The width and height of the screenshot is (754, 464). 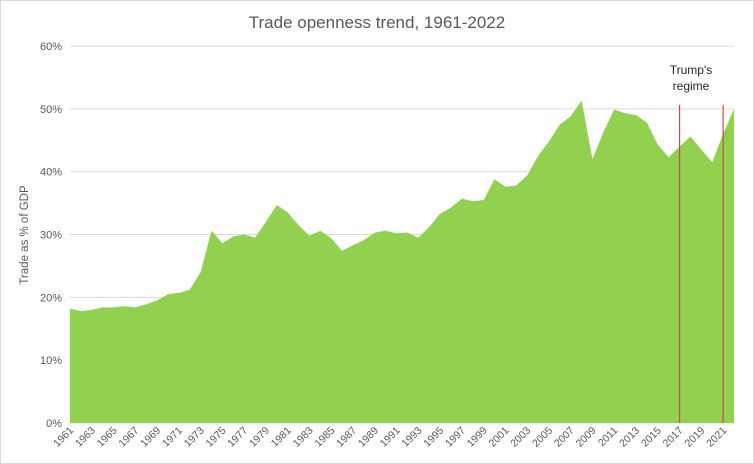 What do you see at coordinates (716, 437) in the screenshot?
I see `x-tick-label: 2021` at bounding box center [716, 437].